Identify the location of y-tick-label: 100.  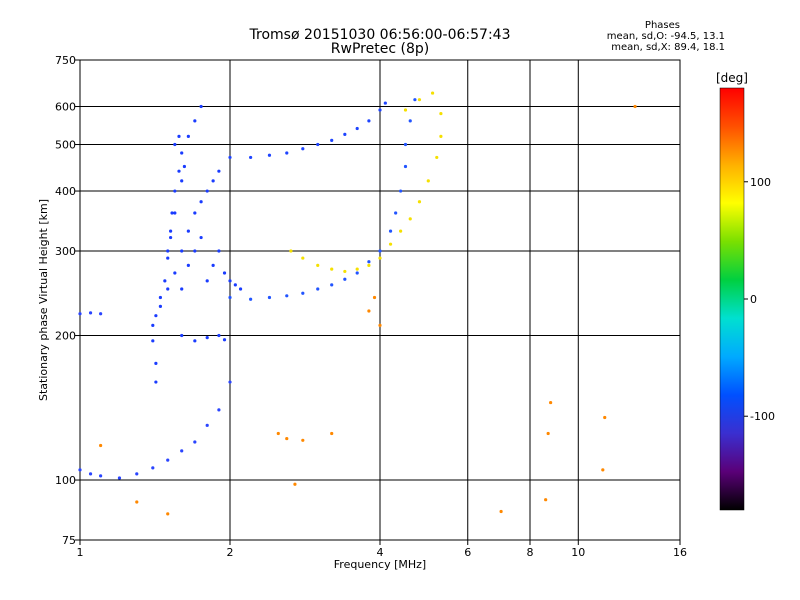
(65, 480).